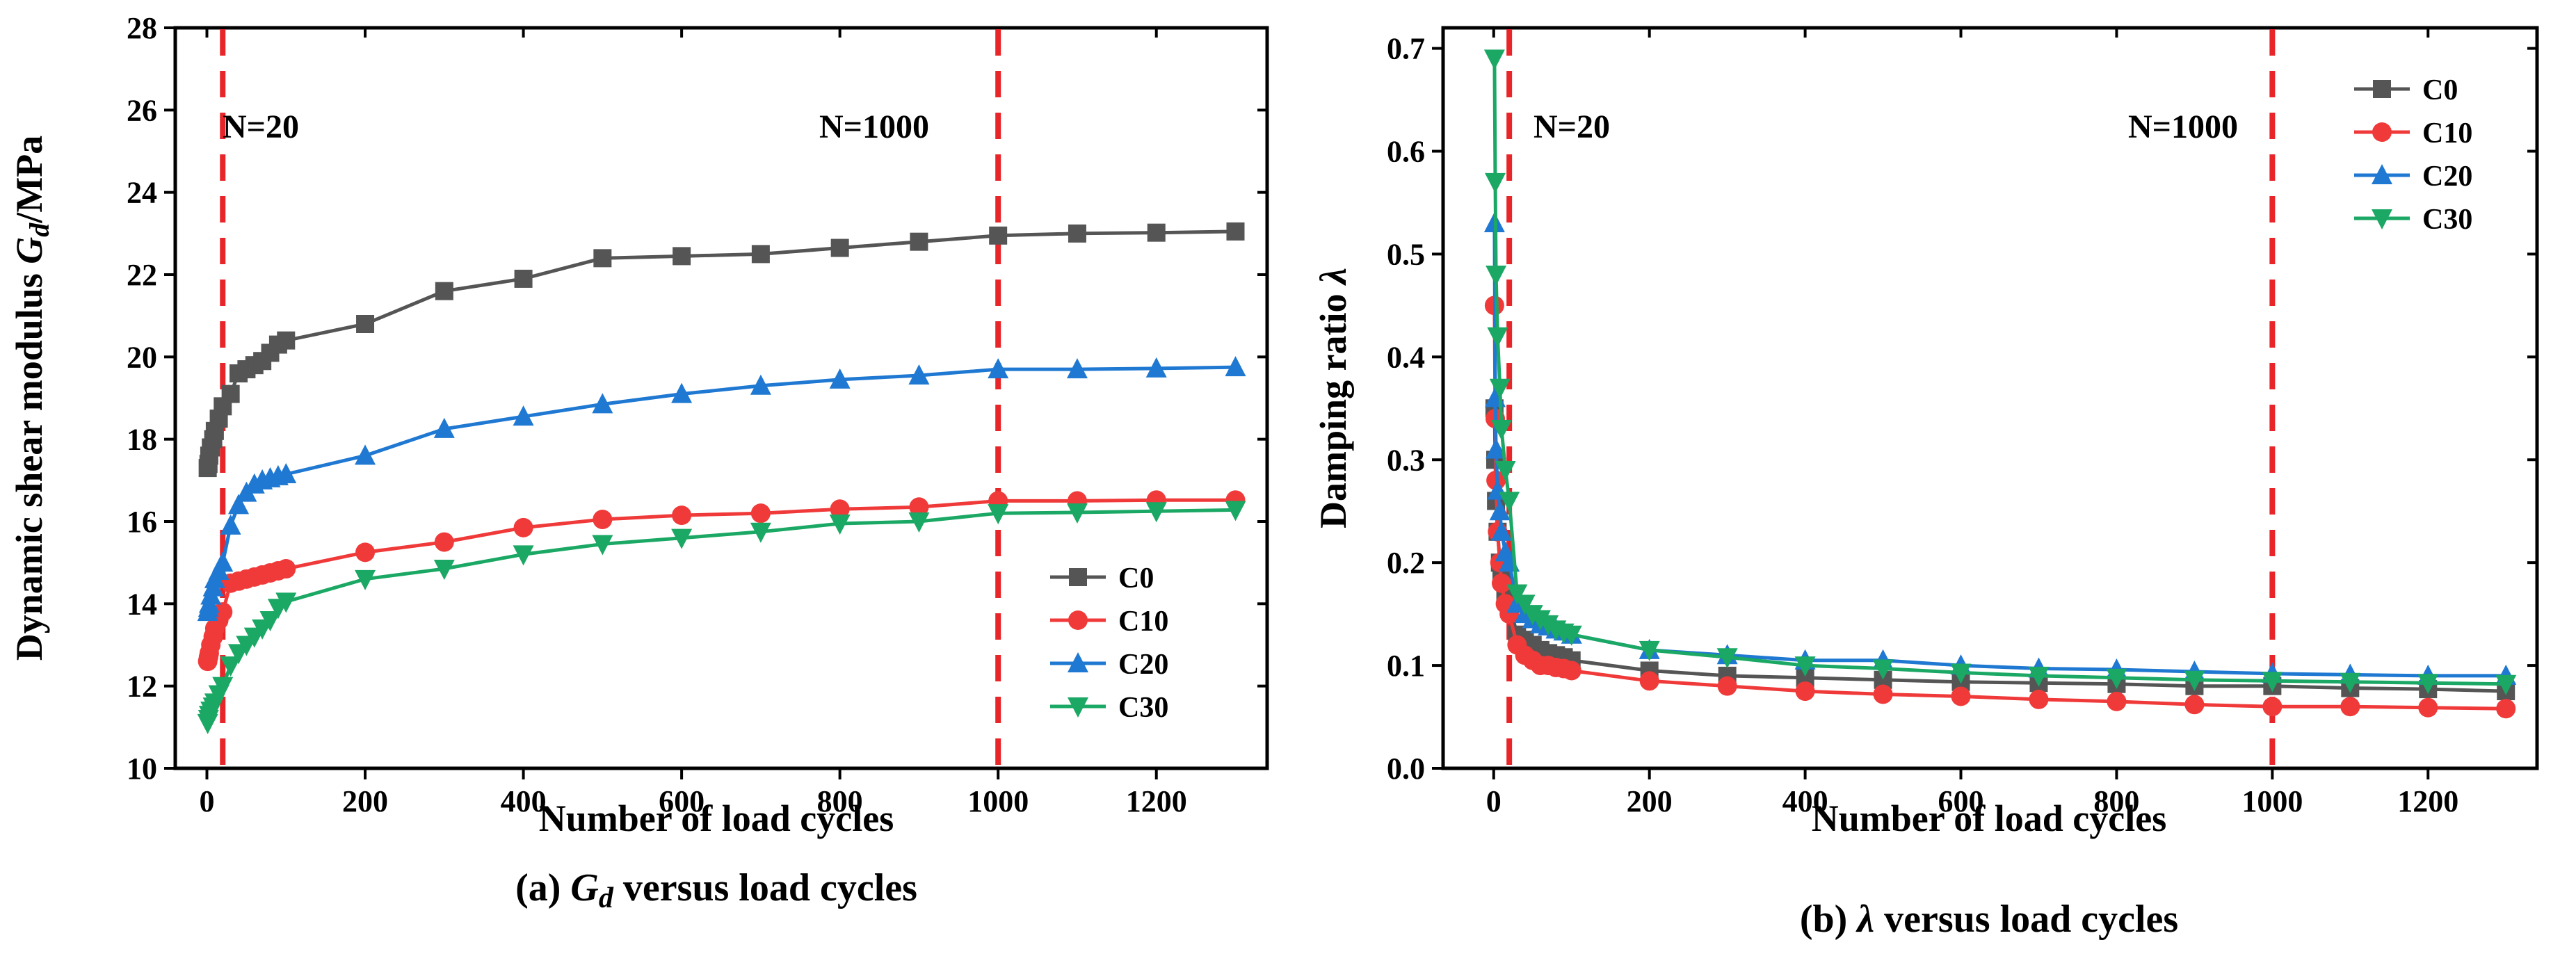 This screenshot has width=2576, height=963. I want to click on y-tick-label: 22, so click(142, 275).